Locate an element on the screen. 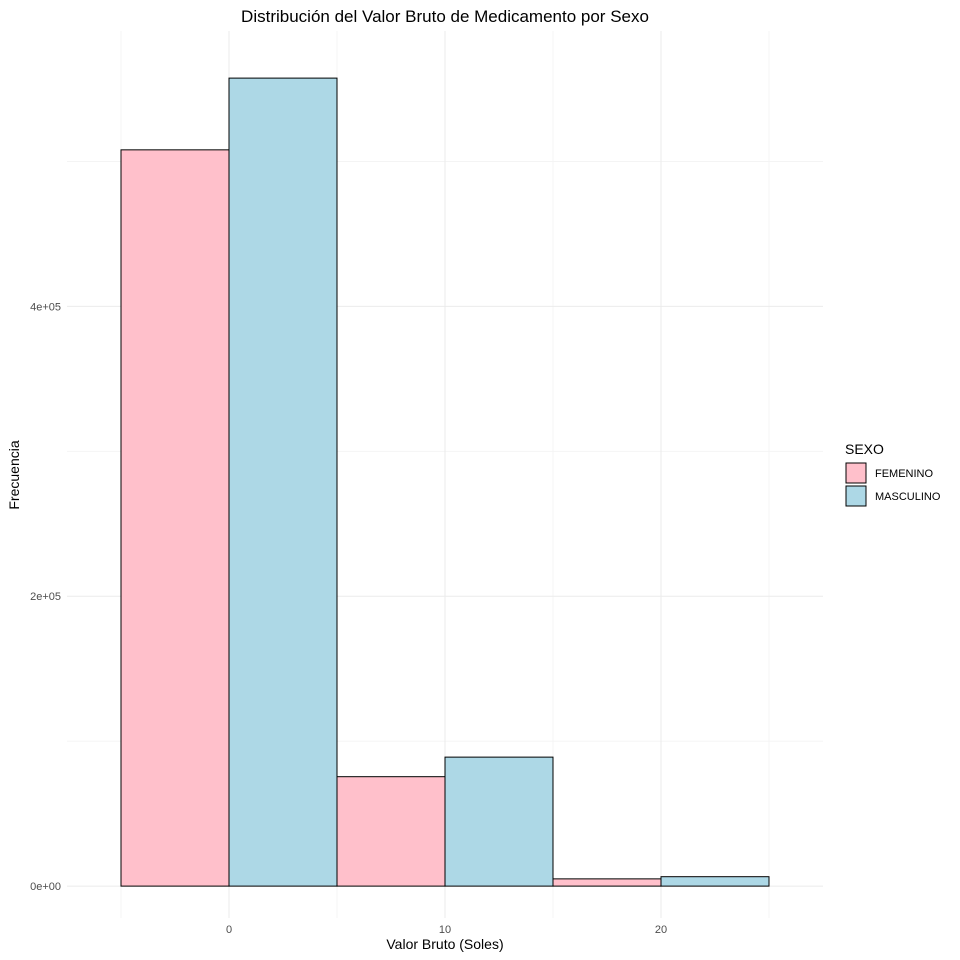  x-tick-label: 10 is located at coordinates (445, 930).